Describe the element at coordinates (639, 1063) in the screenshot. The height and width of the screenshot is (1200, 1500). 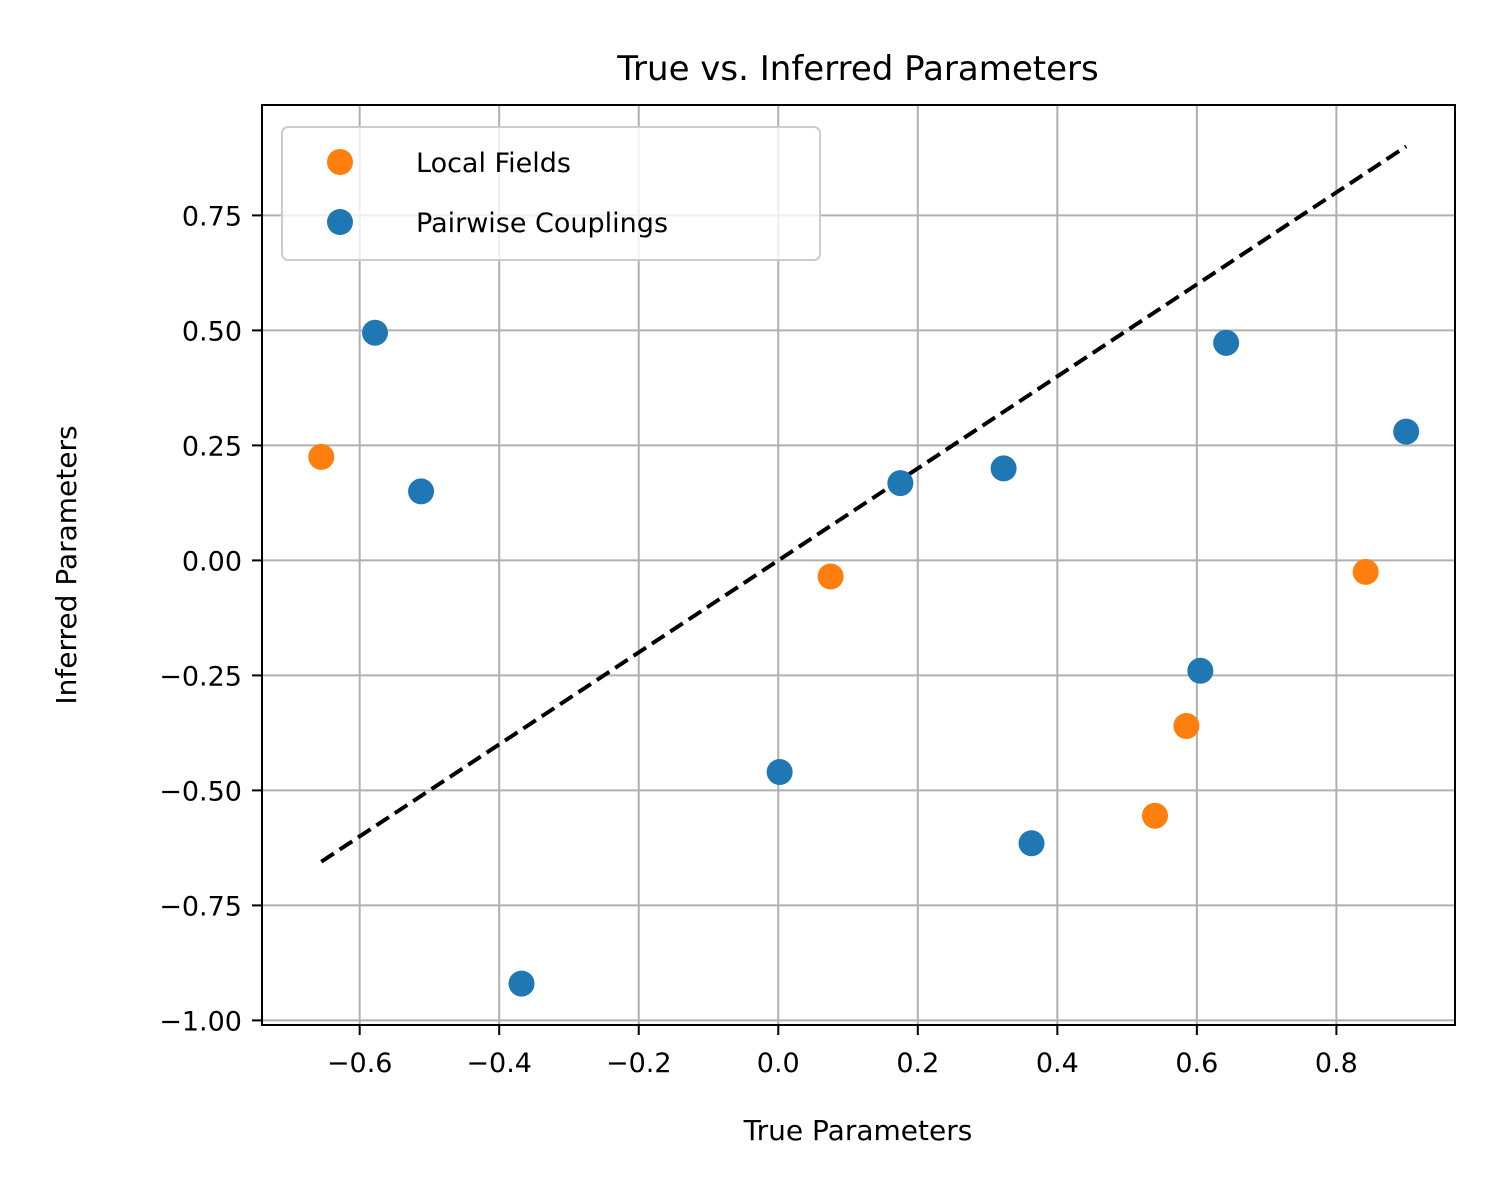
I see `x-tick-label: −0.2` at that location.